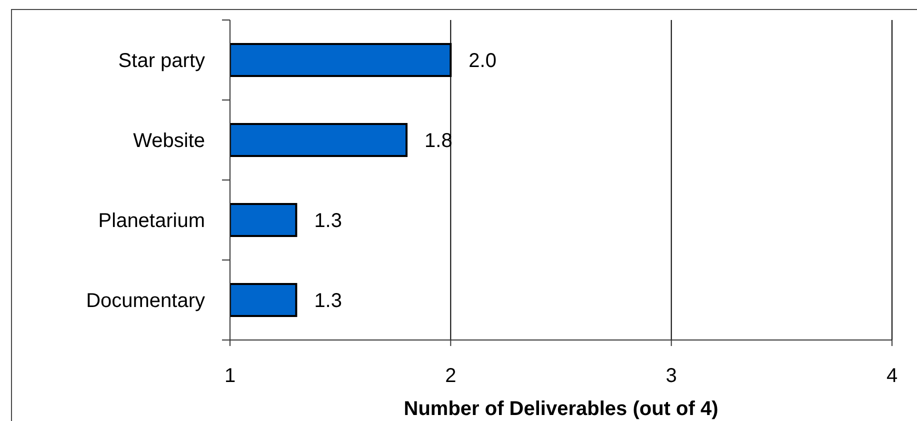 This screenshot has height=421, width=917. Describe the element at coordinates (450, 376) in the screenshot. I see `x-tick-label: 2` at that location.